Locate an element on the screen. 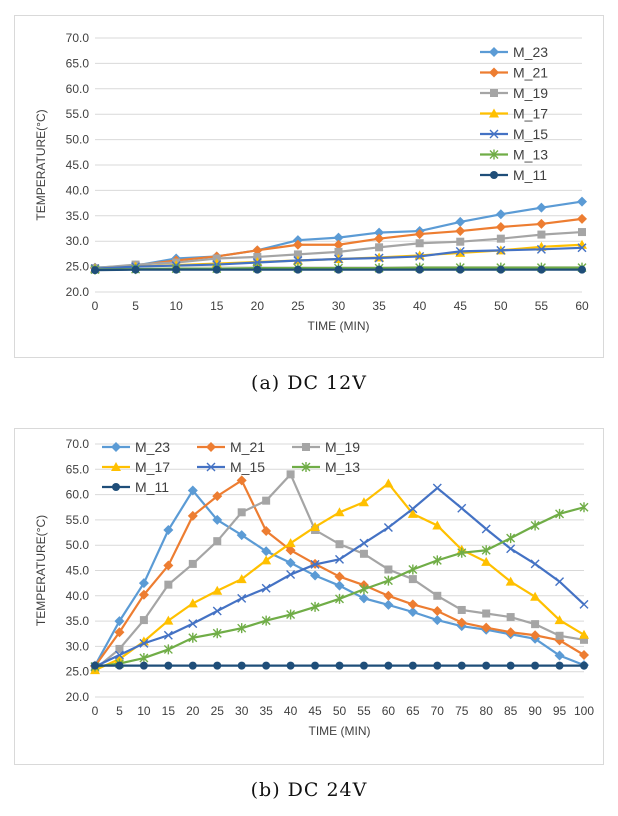  chart-b-legend-label: M_23 is located at coordinates (152, 447).